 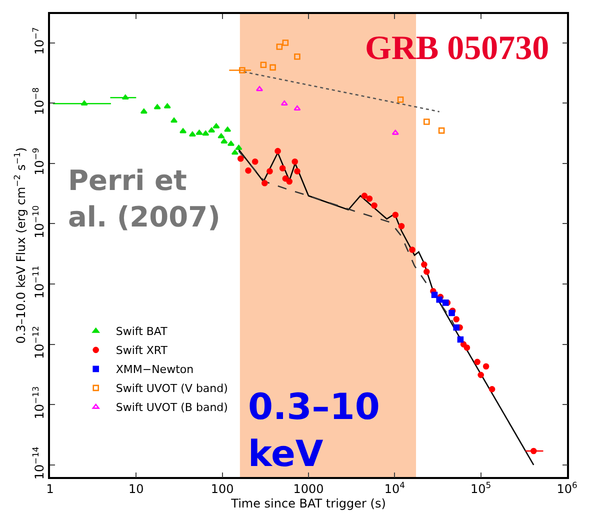 What do you see at coordinates (142, 351) in the screenshot?
I see `legend-label: Swift XRT` at bounding box center [142, 351].